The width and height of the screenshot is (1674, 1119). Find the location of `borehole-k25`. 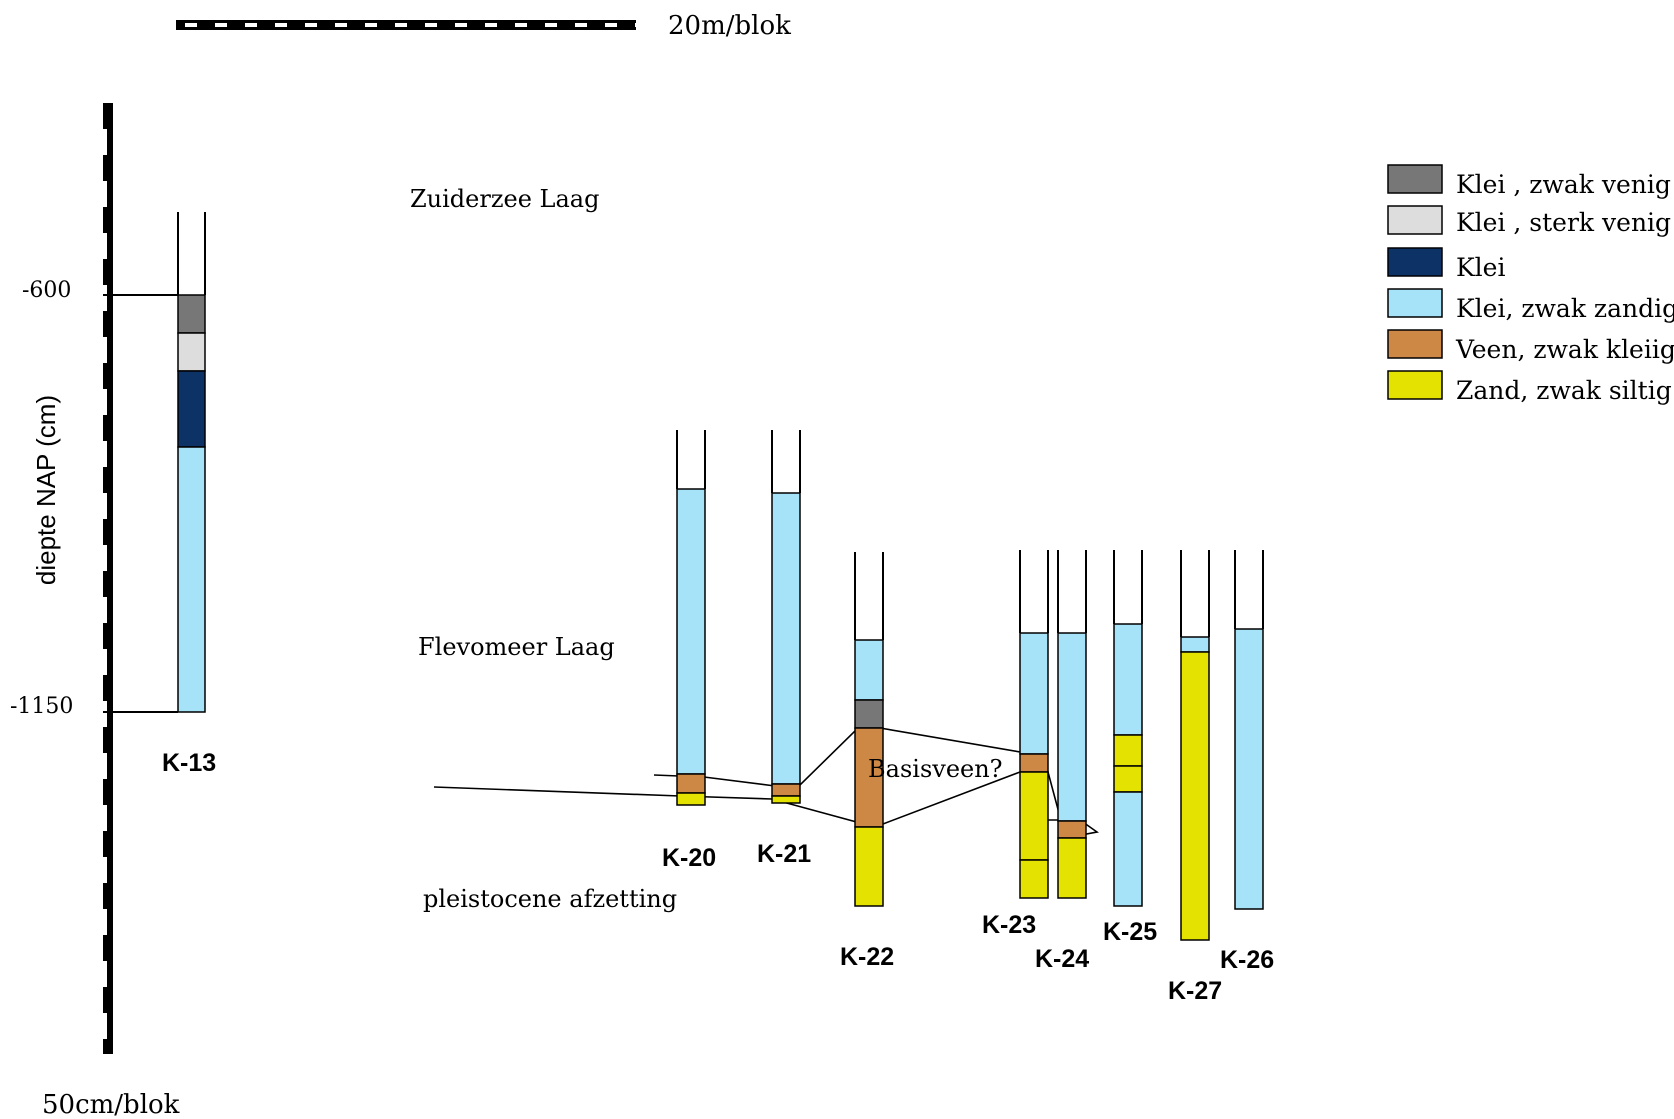

borehole-k25 is located at coordinates (1128, 728).